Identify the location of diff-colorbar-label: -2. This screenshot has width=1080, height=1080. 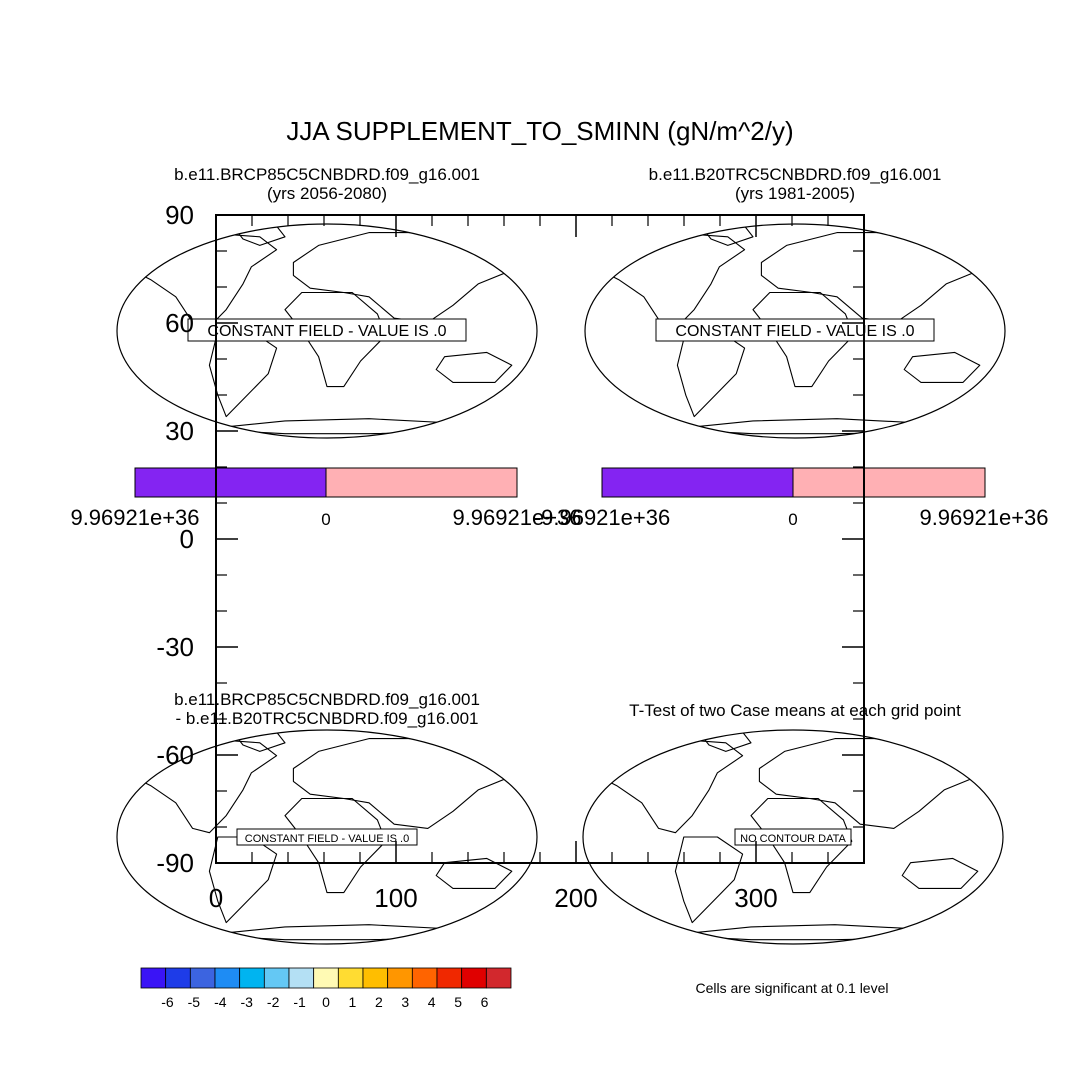
(273, 1002).